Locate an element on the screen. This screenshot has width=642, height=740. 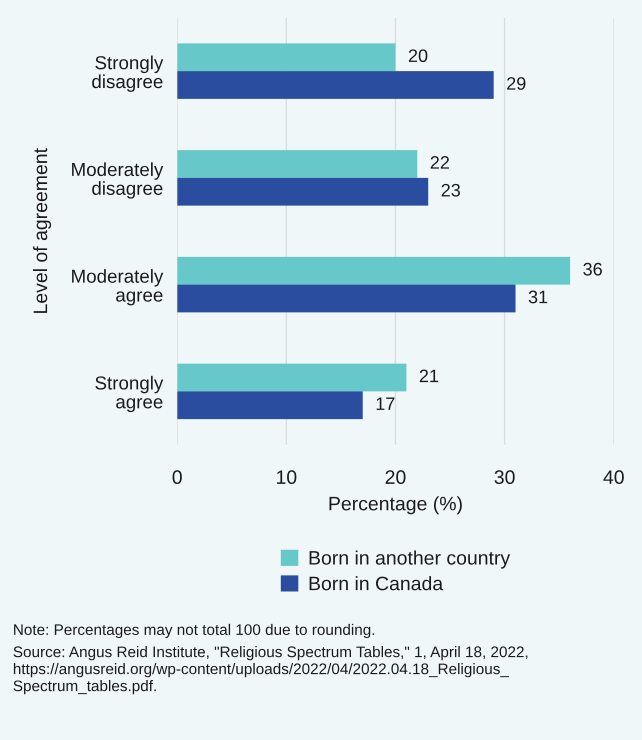
data-label: 36 is located at coordinates (592, 269).